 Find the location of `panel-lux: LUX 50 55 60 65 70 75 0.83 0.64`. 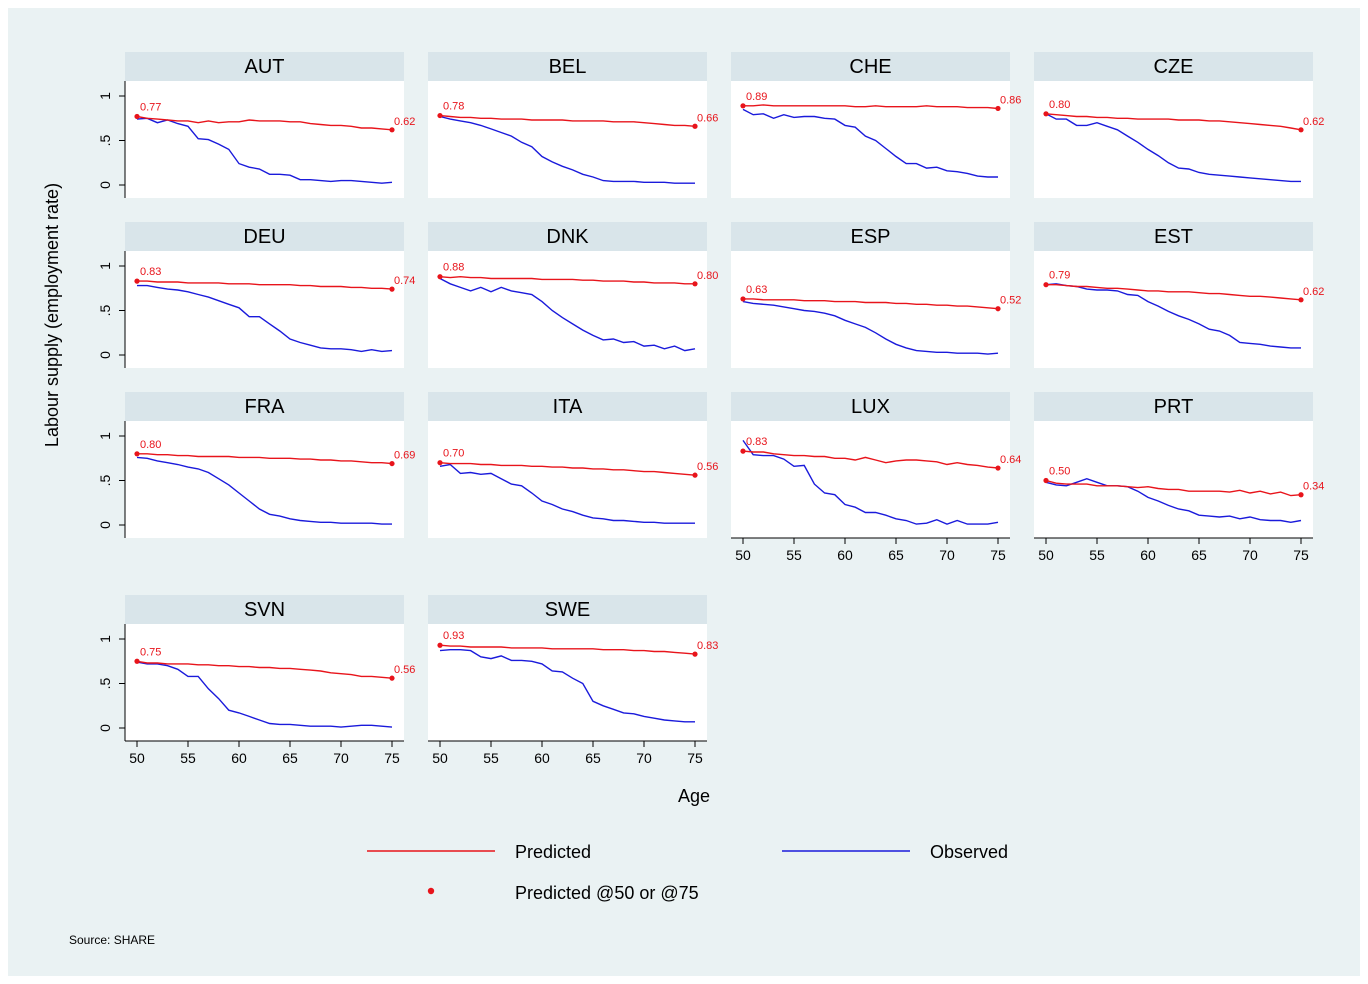

panel-lux: LUX 50 55 60 65 70 75 0.83 0.64 is located at coordinates (876, 477).